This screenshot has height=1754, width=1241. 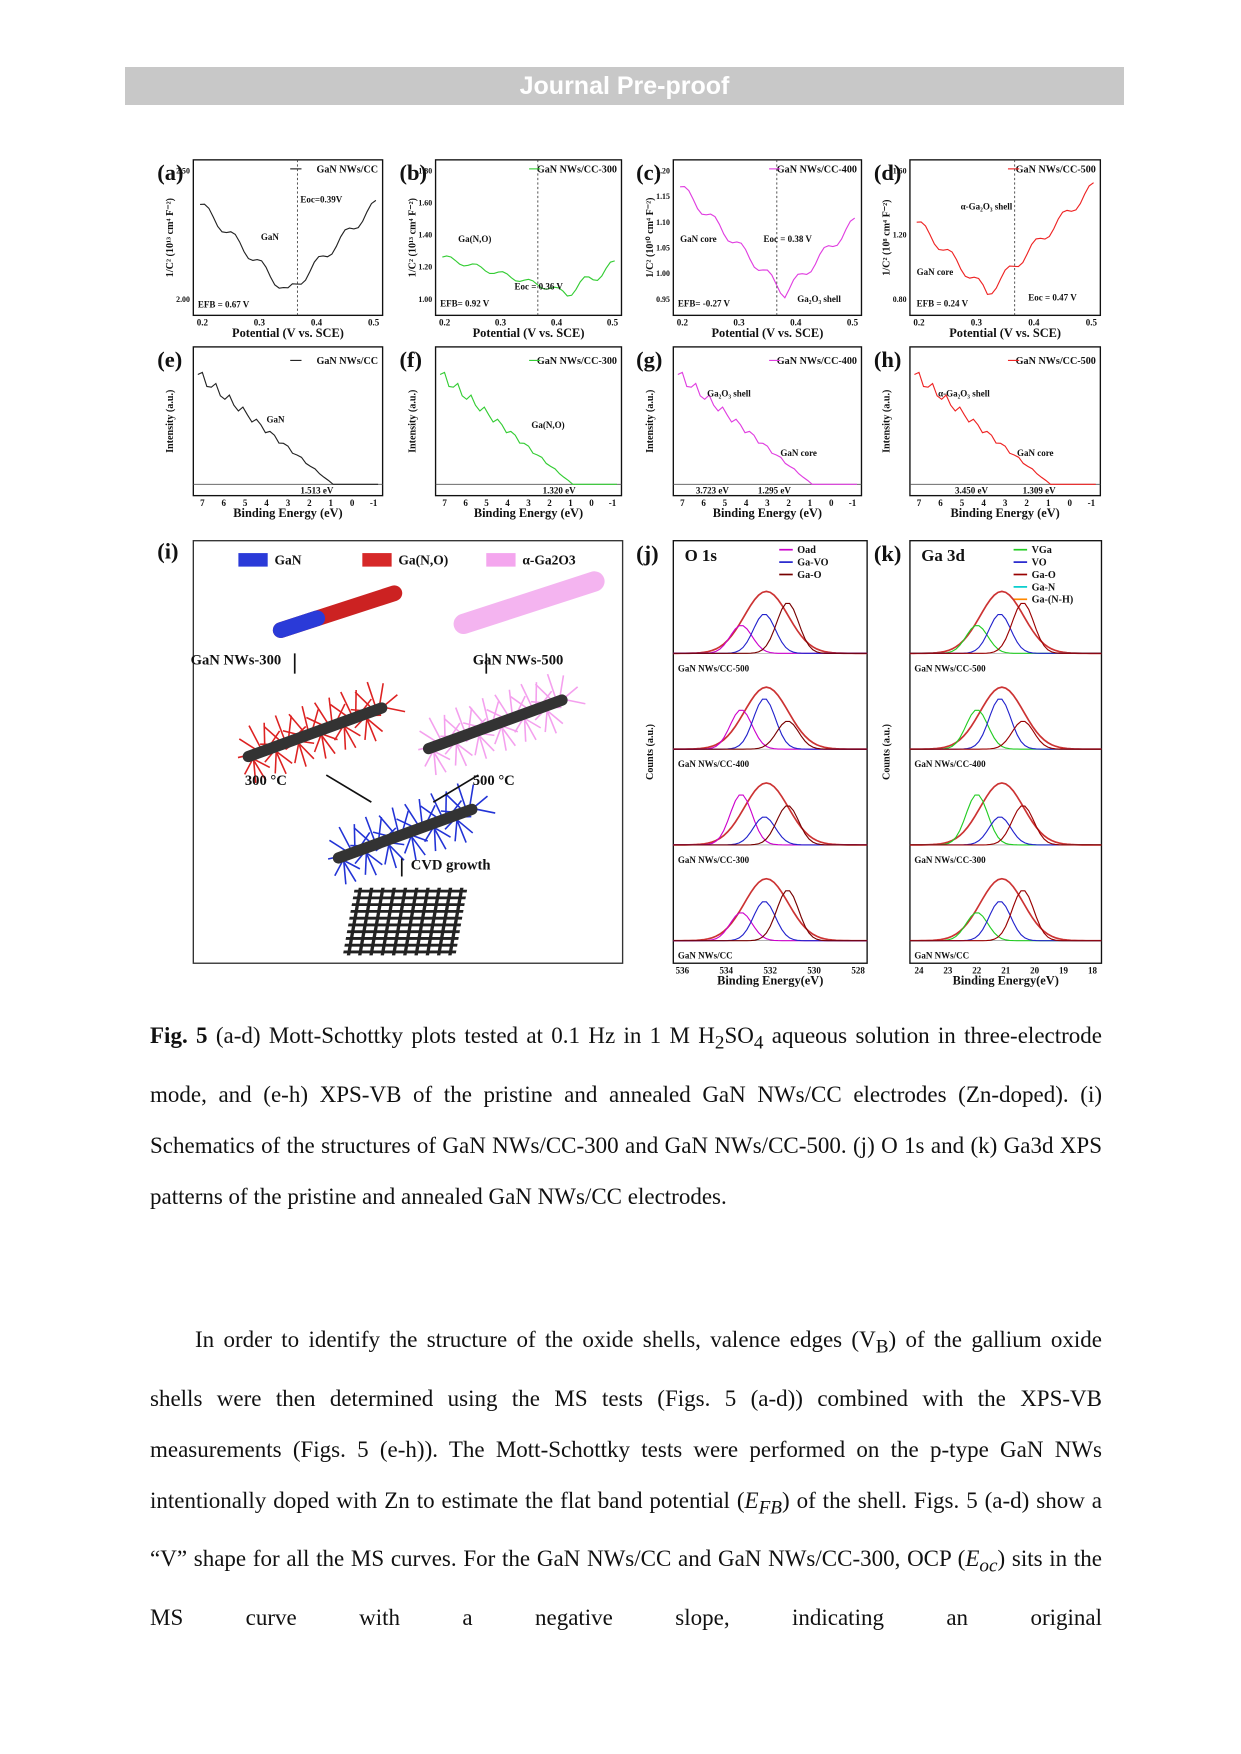 What do you see at coordinates (739, 1035) in the screenshot?
I see `text: SO` at bounding box center [739, 1035].